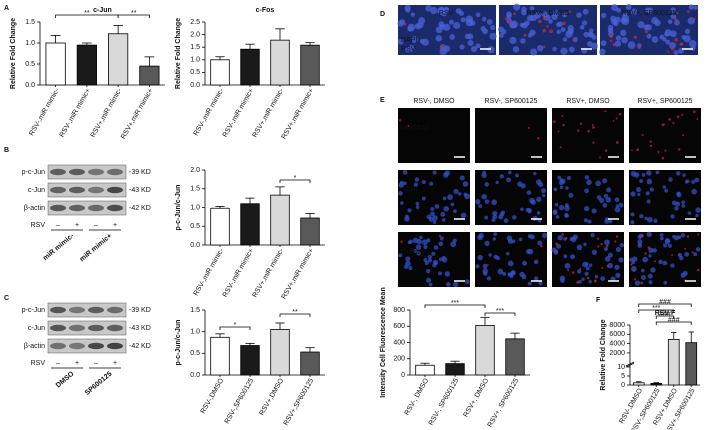 The height and width of the screenshot is (430, 709). Describe the element at coordinates (6, 8) in the screenshot. I see `panel-letter: A` at that location.